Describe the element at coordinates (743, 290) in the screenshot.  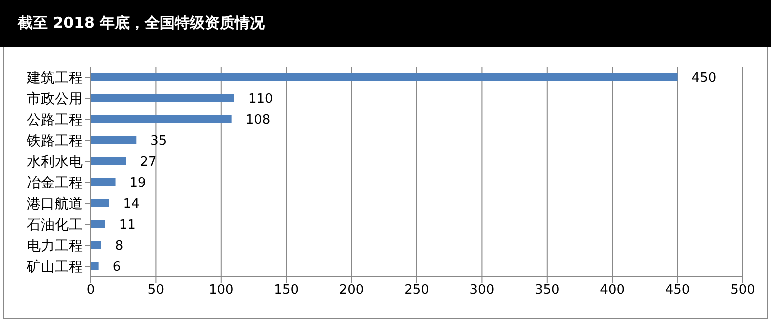
I see `x-tick-label: 500` at that location.